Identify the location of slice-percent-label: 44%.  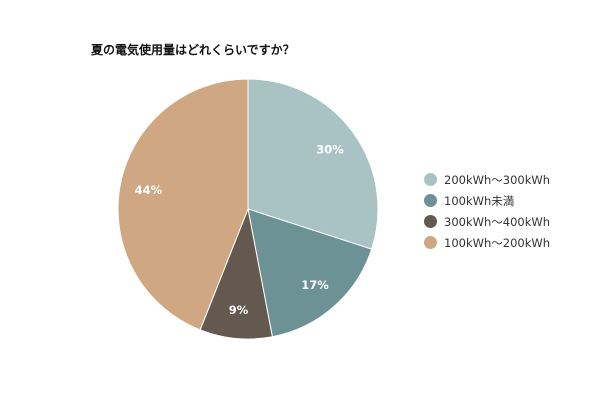
(149, 190).